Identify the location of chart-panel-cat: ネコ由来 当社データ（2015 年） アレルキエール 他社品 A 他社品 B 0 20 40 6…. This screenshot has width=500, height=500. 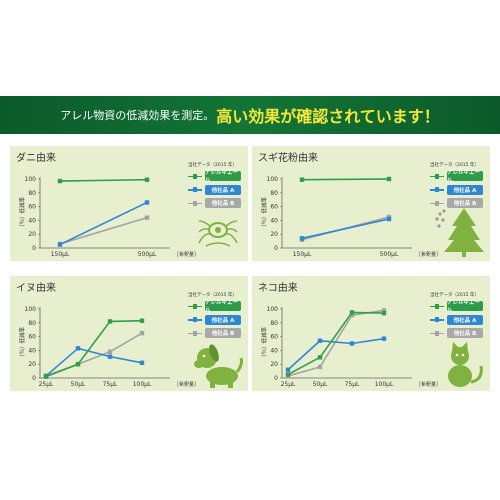
(371, 333).